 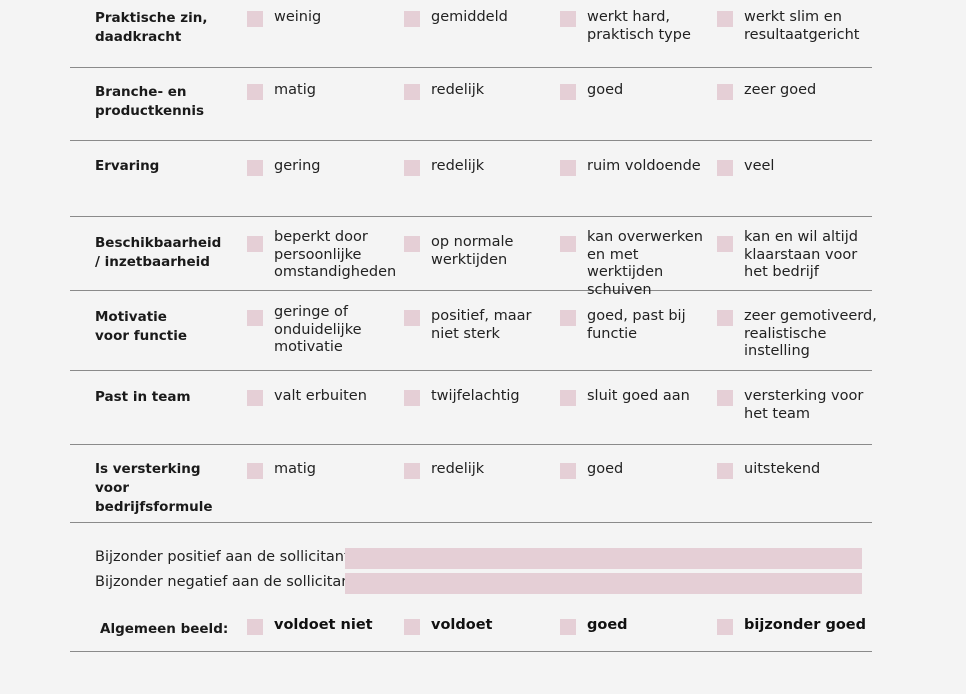 I want to click on option-label: op normale werktijden, so click(x=472, y=251).